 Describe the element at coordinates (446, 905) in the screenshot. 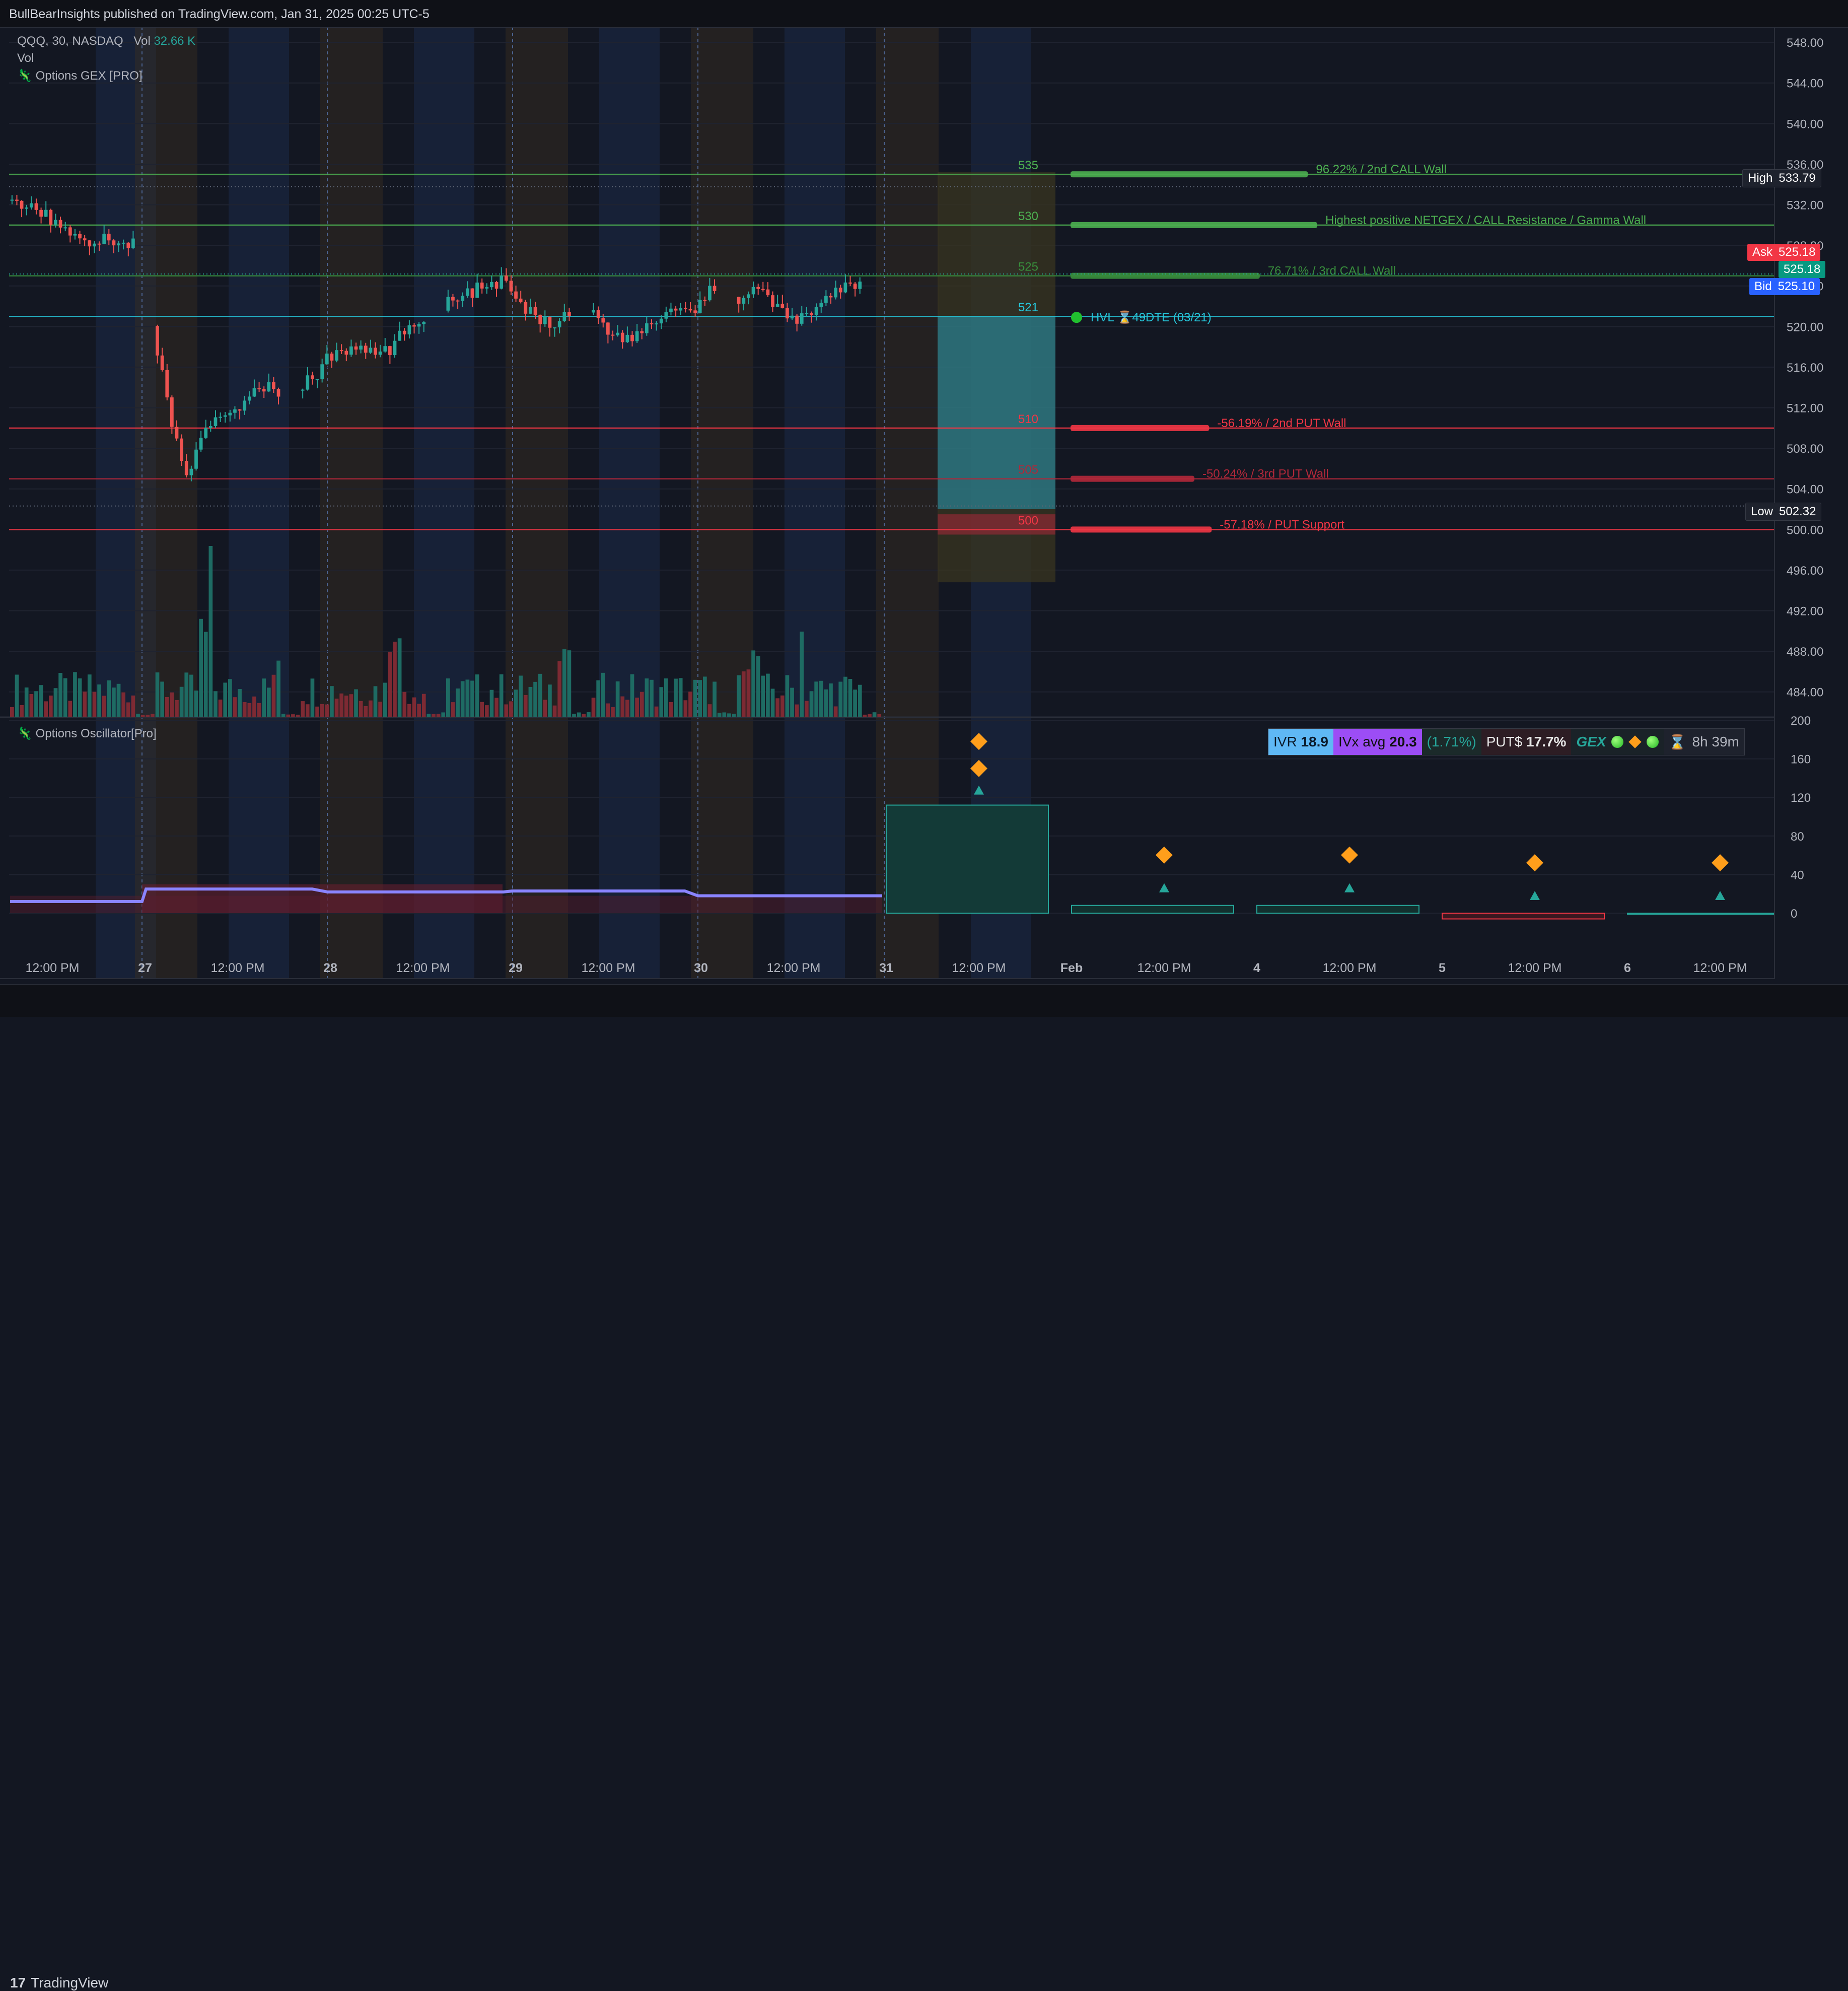

I see `osc-band` at that location.